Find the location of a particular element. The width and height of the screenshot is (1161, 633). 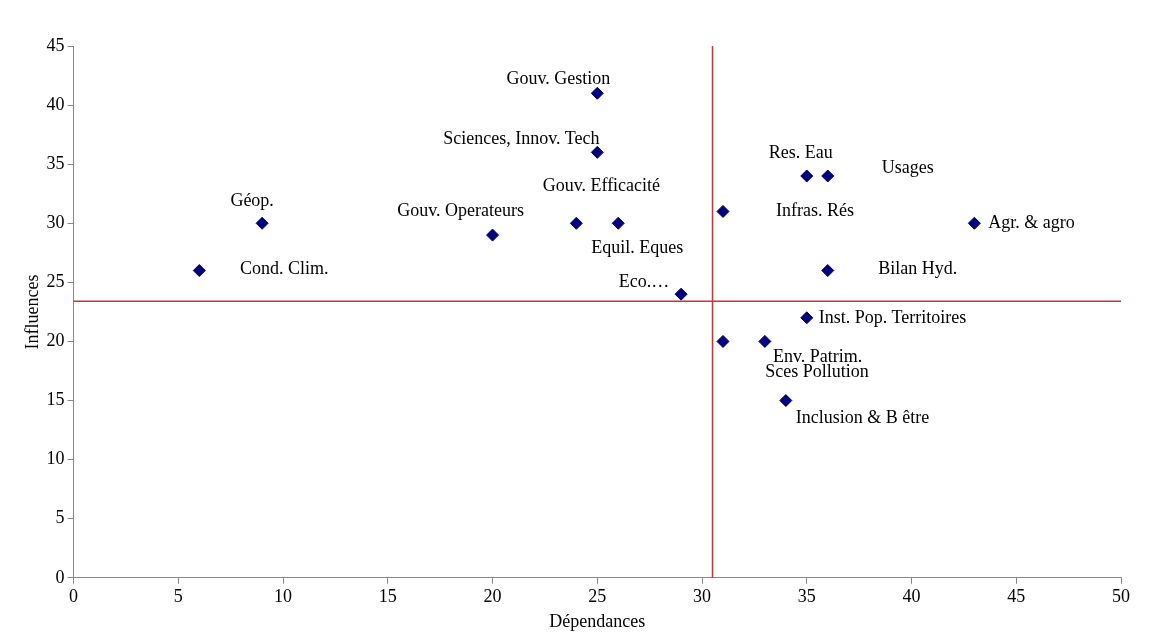

y-tick-label: 15 is located at coordinates (55, 399).